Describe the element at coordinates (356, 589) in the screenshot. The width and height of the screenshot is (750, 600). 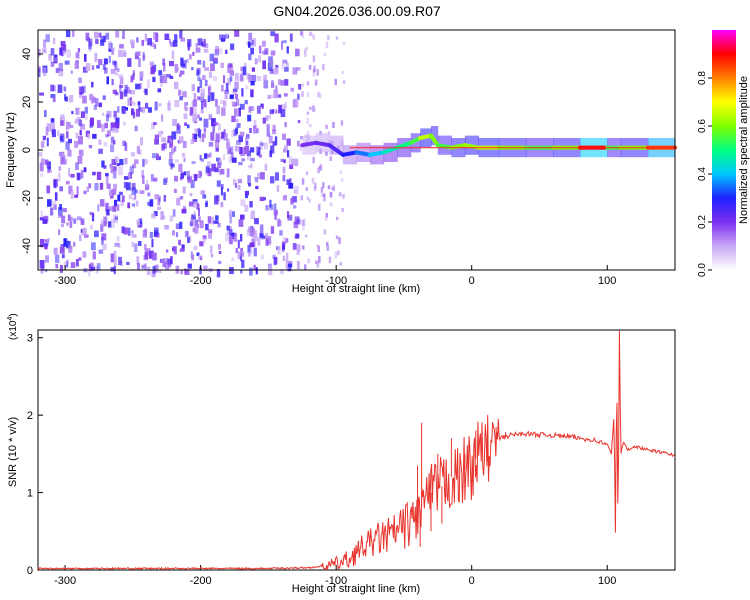
I see `snr-x-axis-label: Height of straight line (km)` at that location.